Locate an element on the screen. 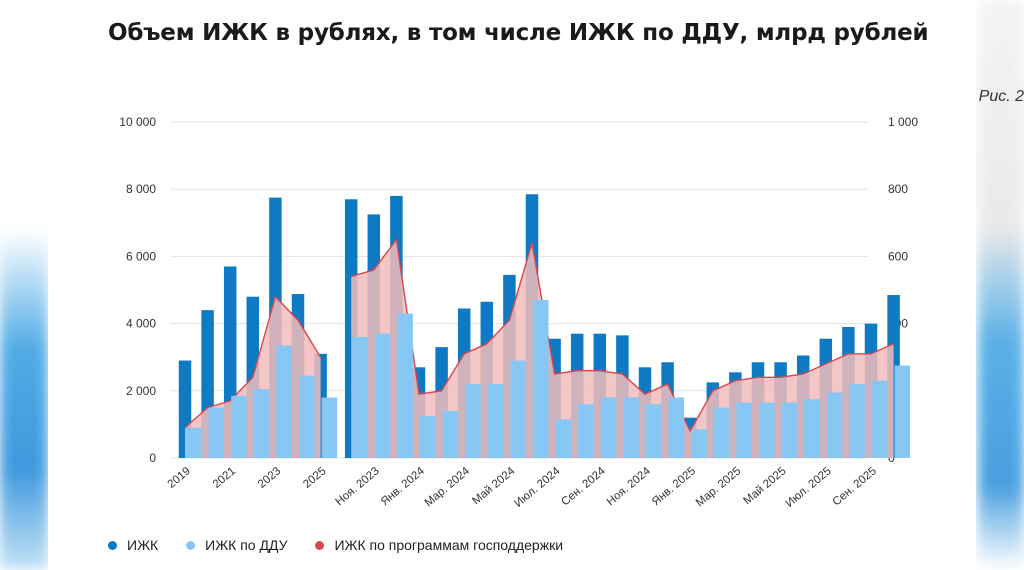 Image resolution: width=1024 pixels, height=570 pixels. y-right-tick-label: 600 is located at coordinates (898, 256).